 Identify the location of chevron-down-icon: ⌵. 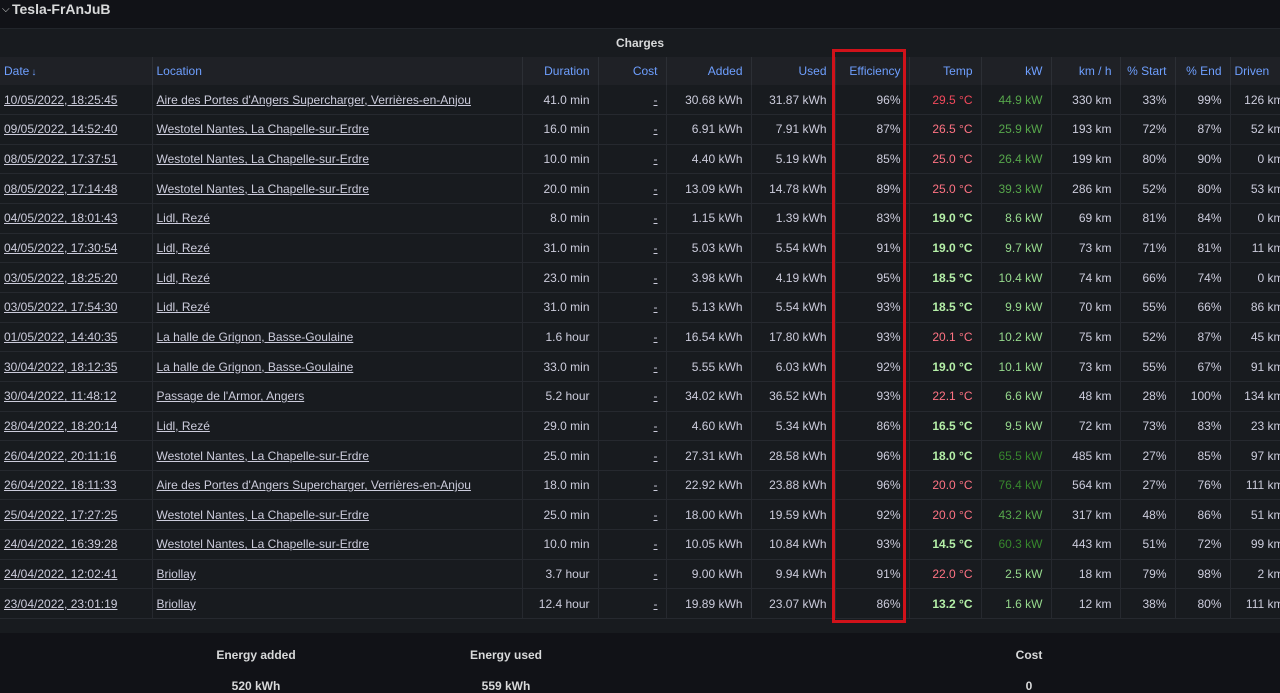
(6, 9).